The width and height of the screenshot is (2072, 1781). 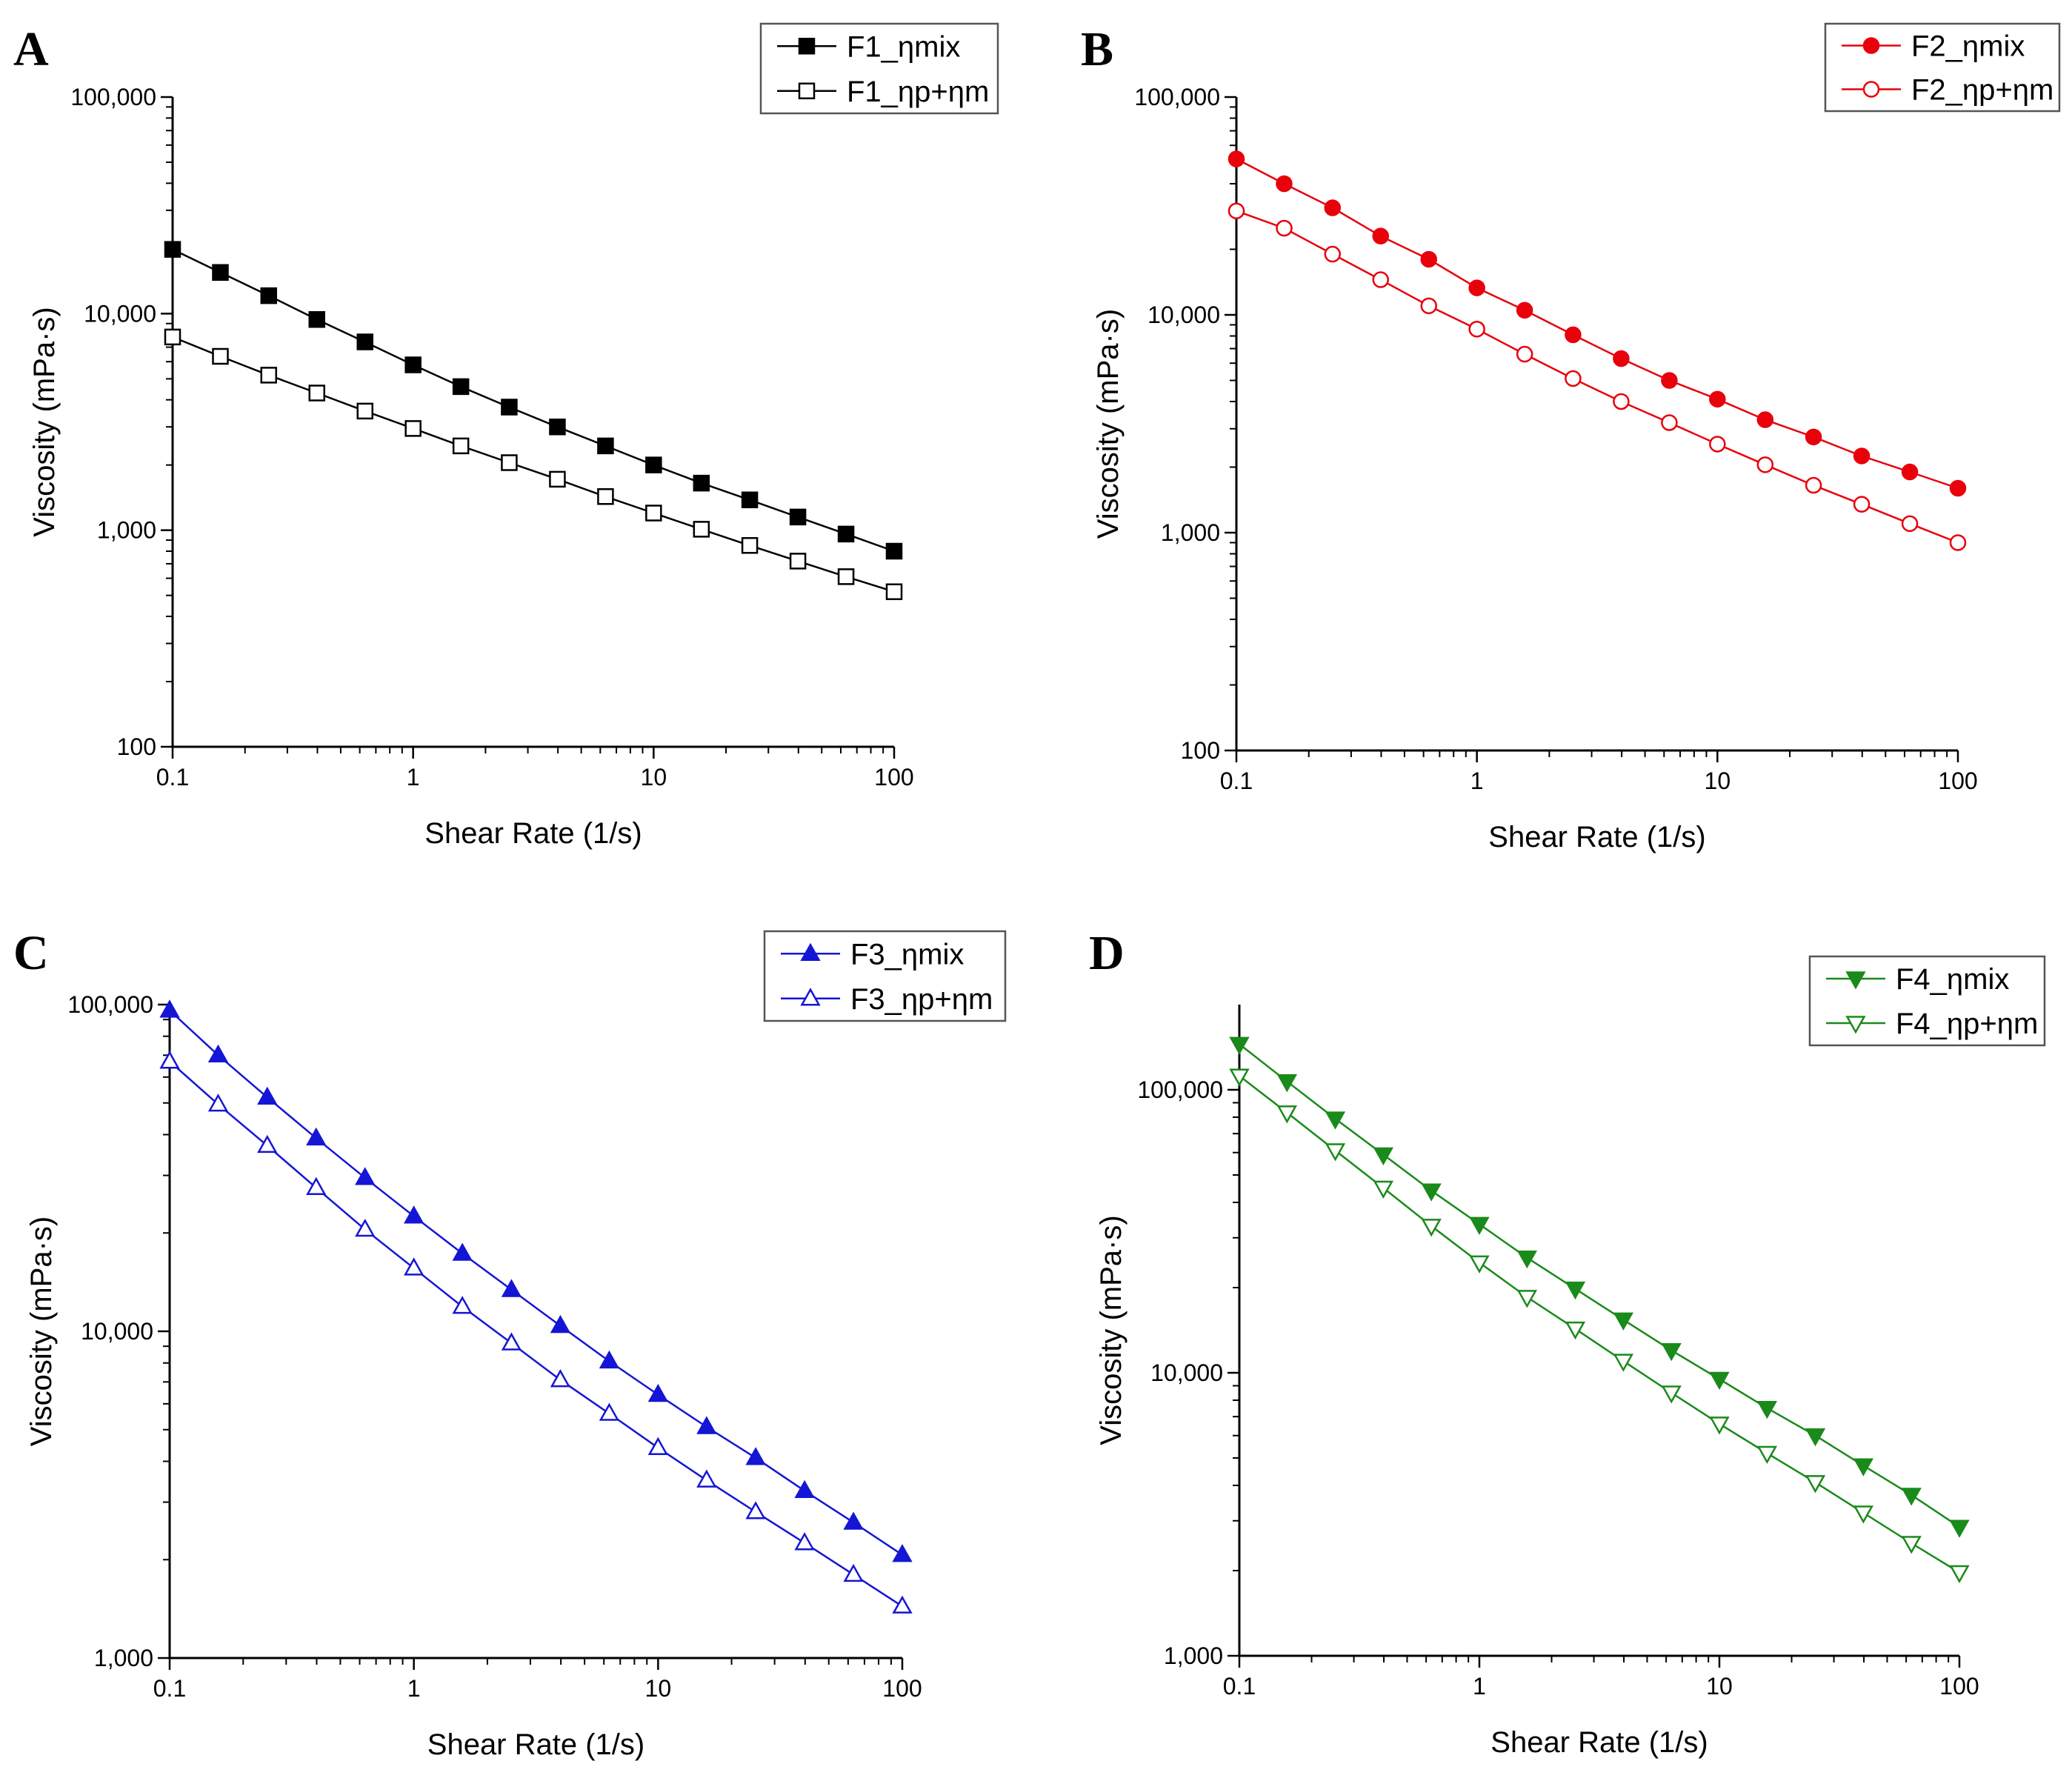 I want to click on legend-label: F3_ηp+ηm, so click(x=921, y=999).